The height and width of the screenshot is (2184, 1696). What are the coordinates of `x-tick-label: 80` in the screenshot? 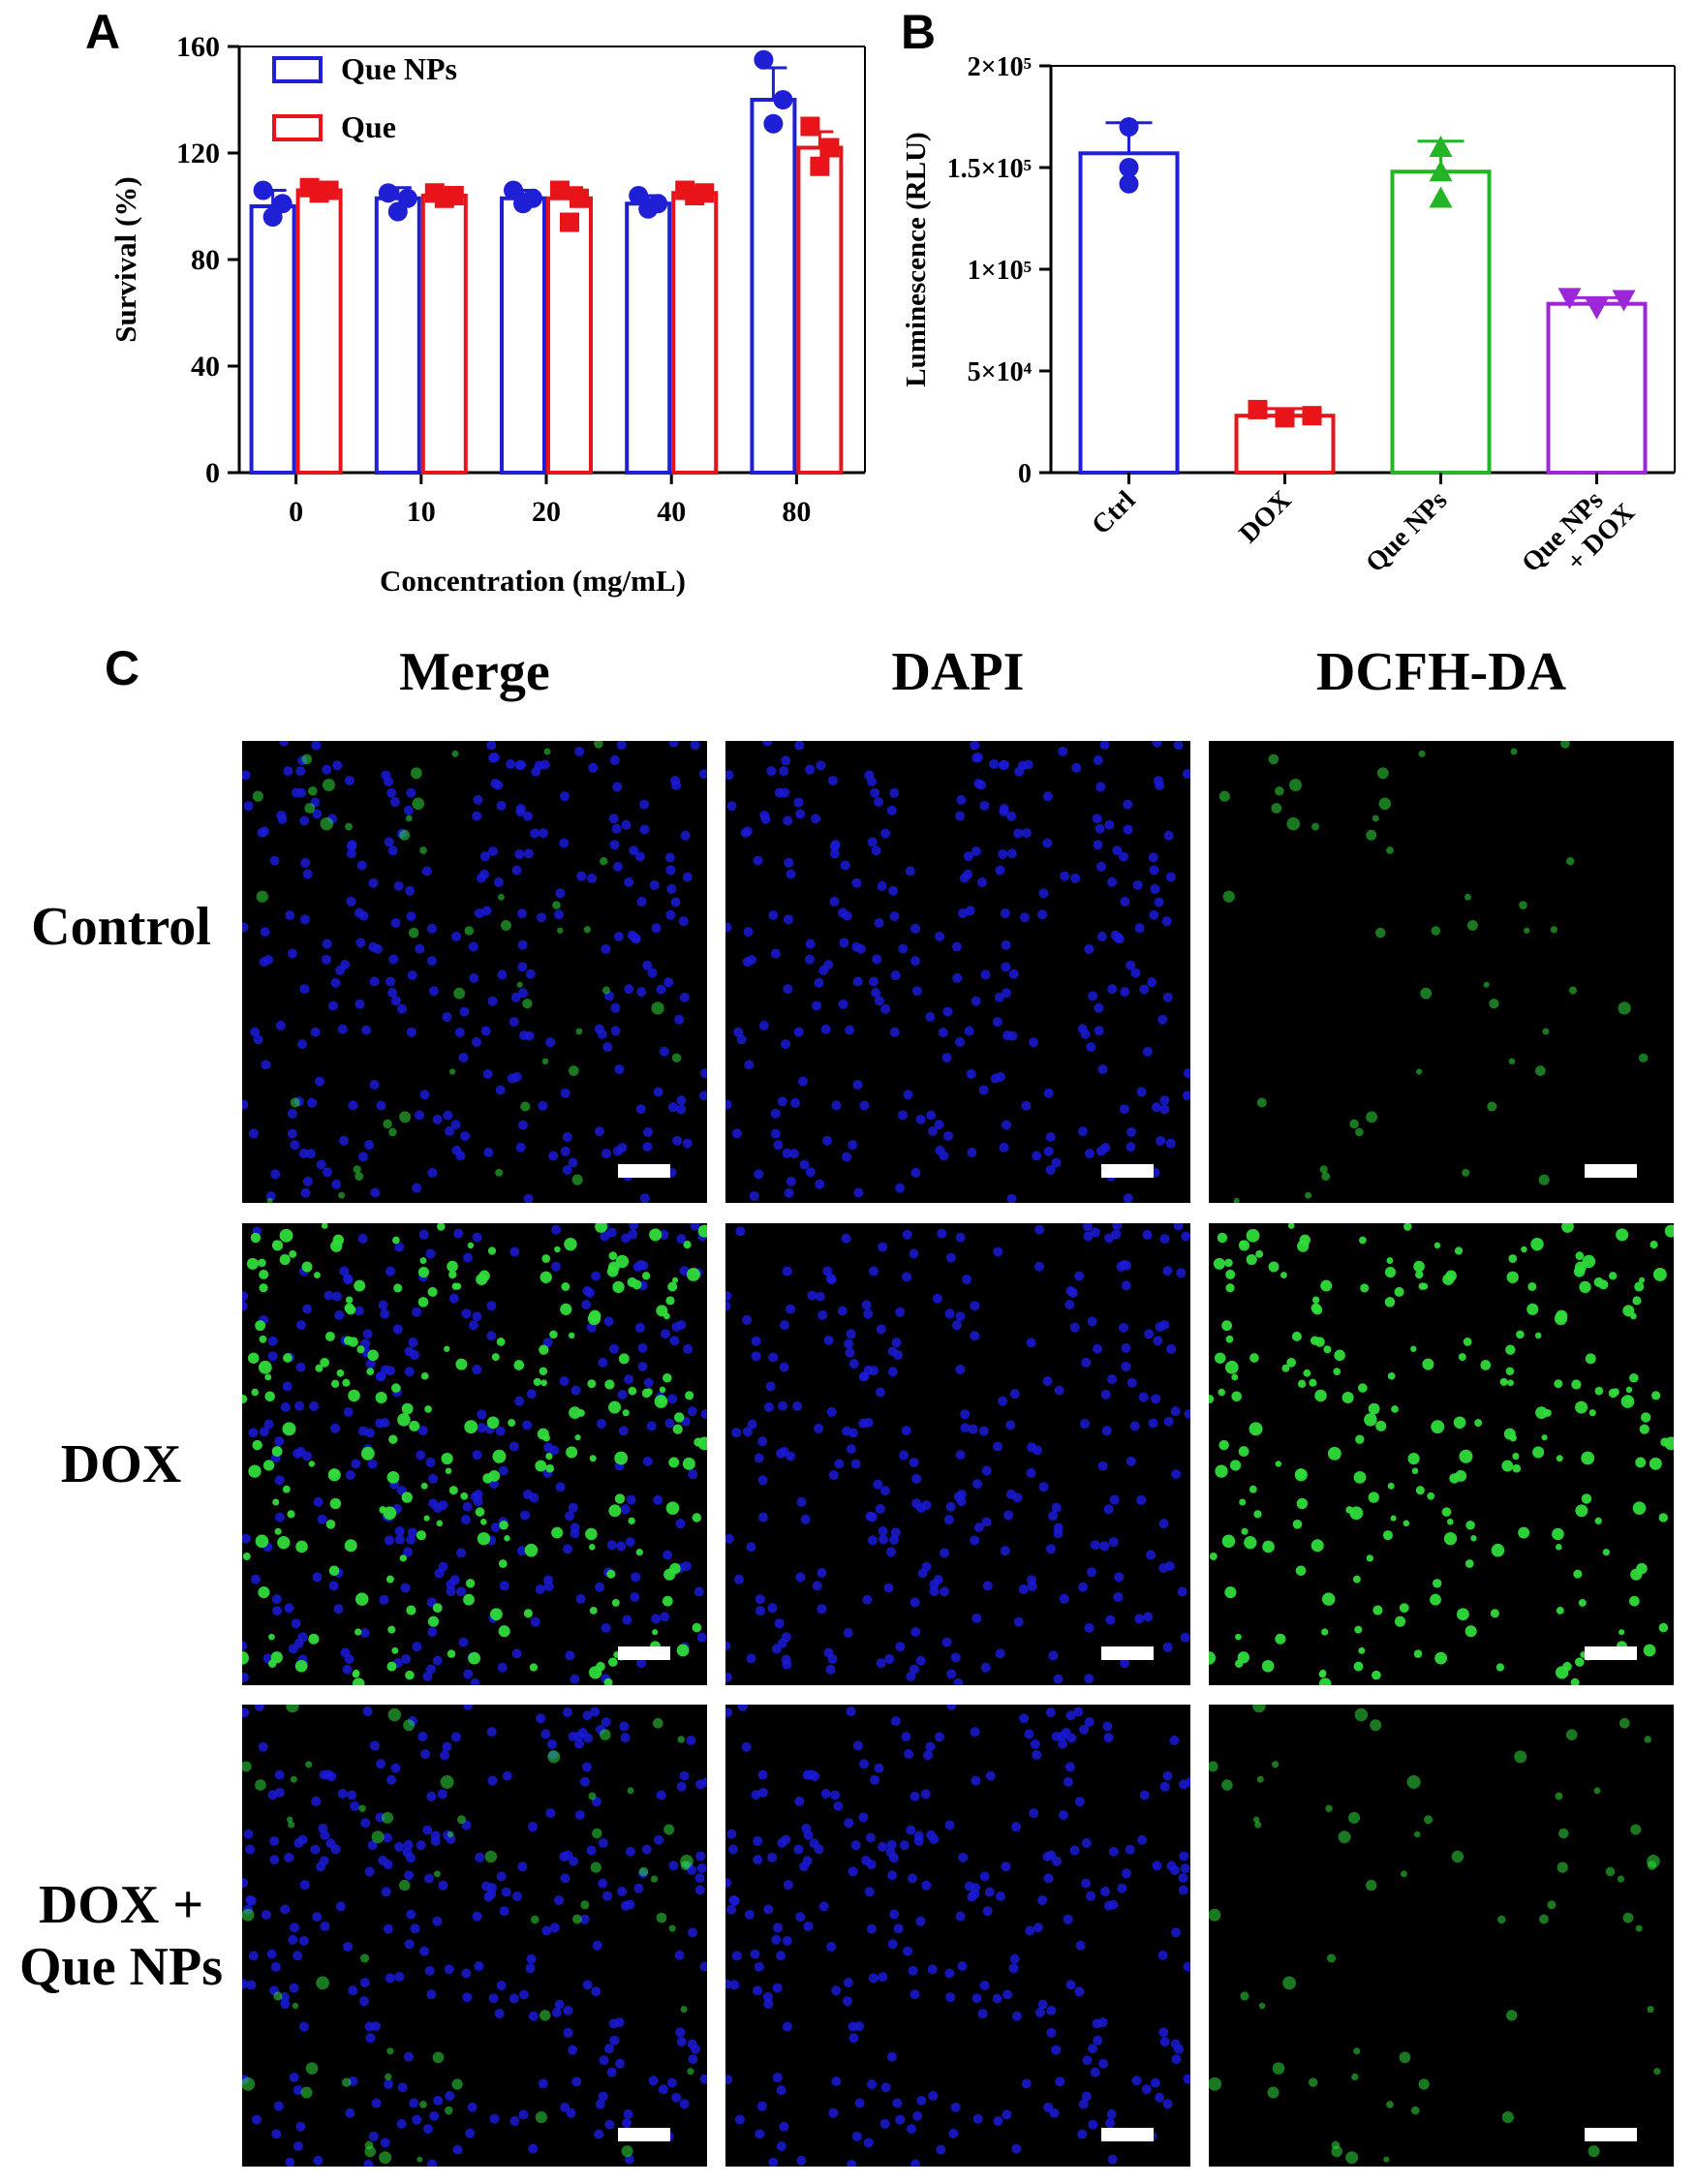 It's located at (796, 512).